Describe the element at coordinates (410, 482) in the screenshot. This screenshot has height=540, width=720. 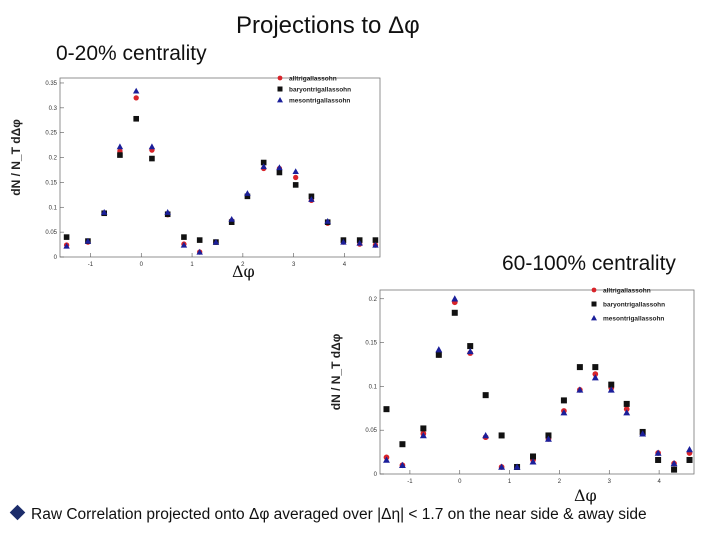
I see `right-xtick-label: -1` at that location.